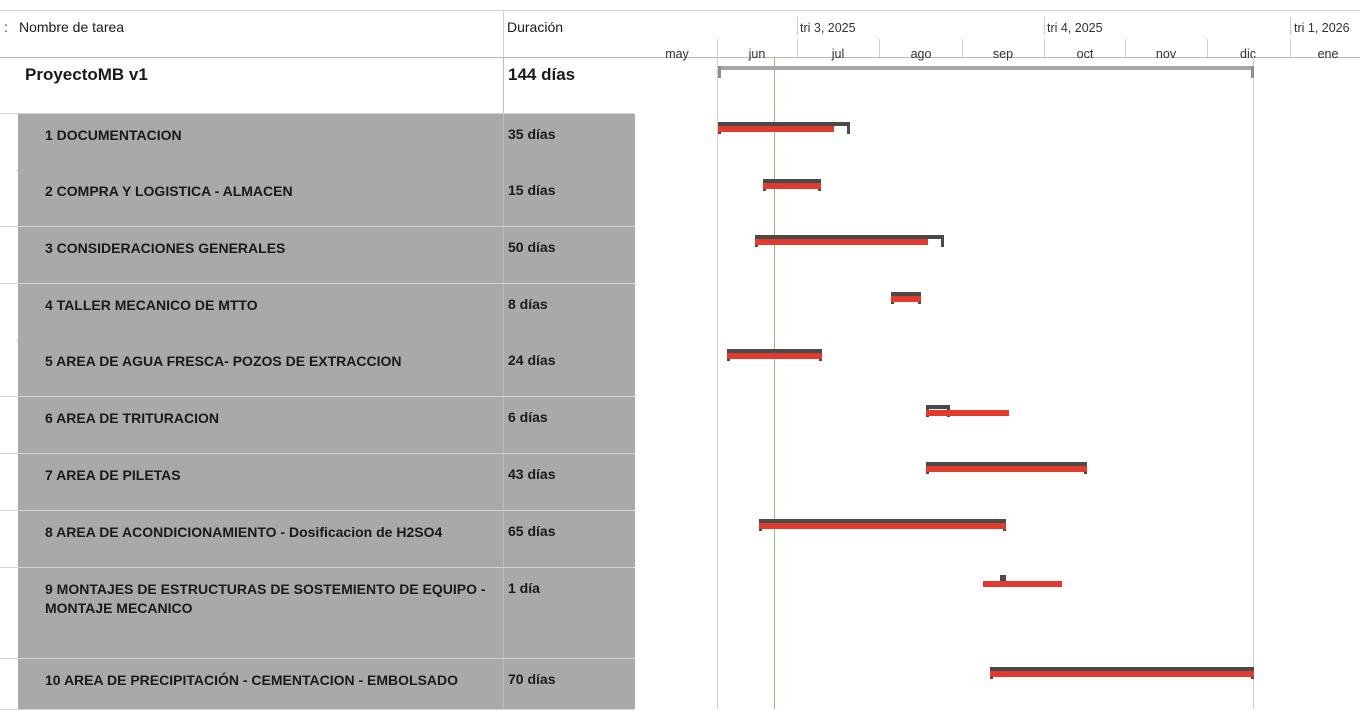 This screenshot has width=1360, height=710. I want to click on project-duration: 144 días, so click(542, 74).